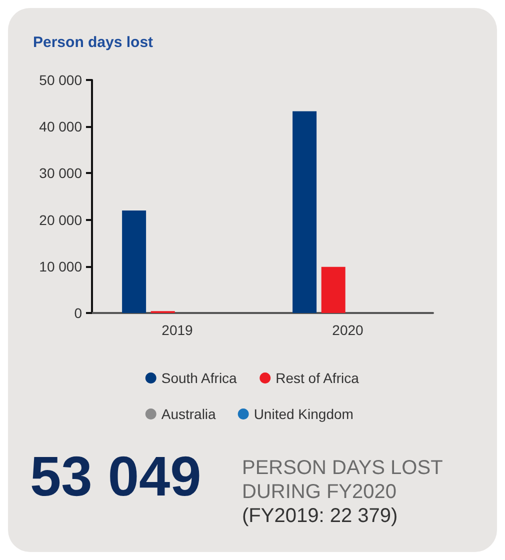 The width and height of the screenshot is (505, 560). What do you see at coordinates (320, 516) in the screenshot?
I see `text: (FY2019: 22 379)` at bounding box center [320, 516].